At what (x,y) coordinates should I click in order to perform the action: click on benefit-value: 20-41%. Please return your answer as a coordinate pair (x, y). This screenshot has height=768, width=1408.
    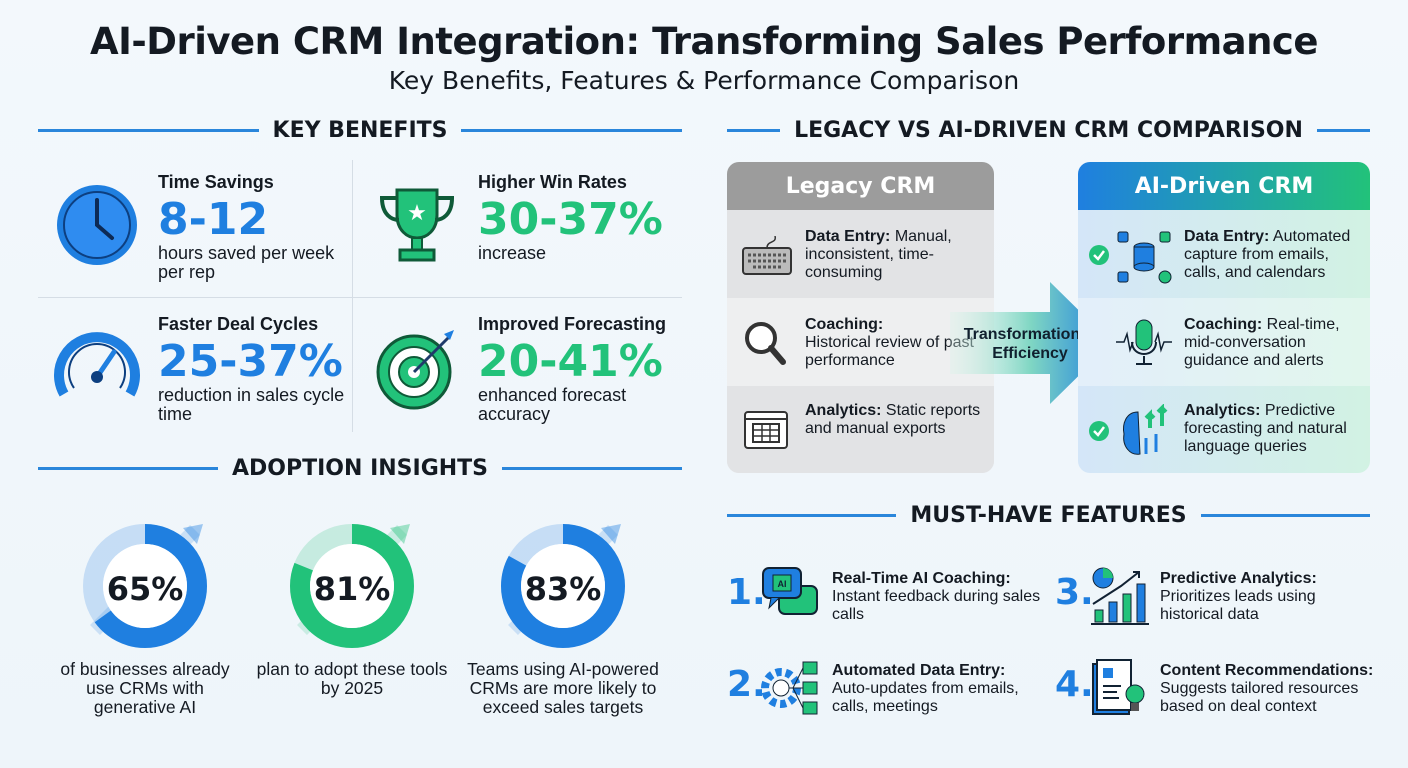
    Looking at the image, I should click on (570, 361).